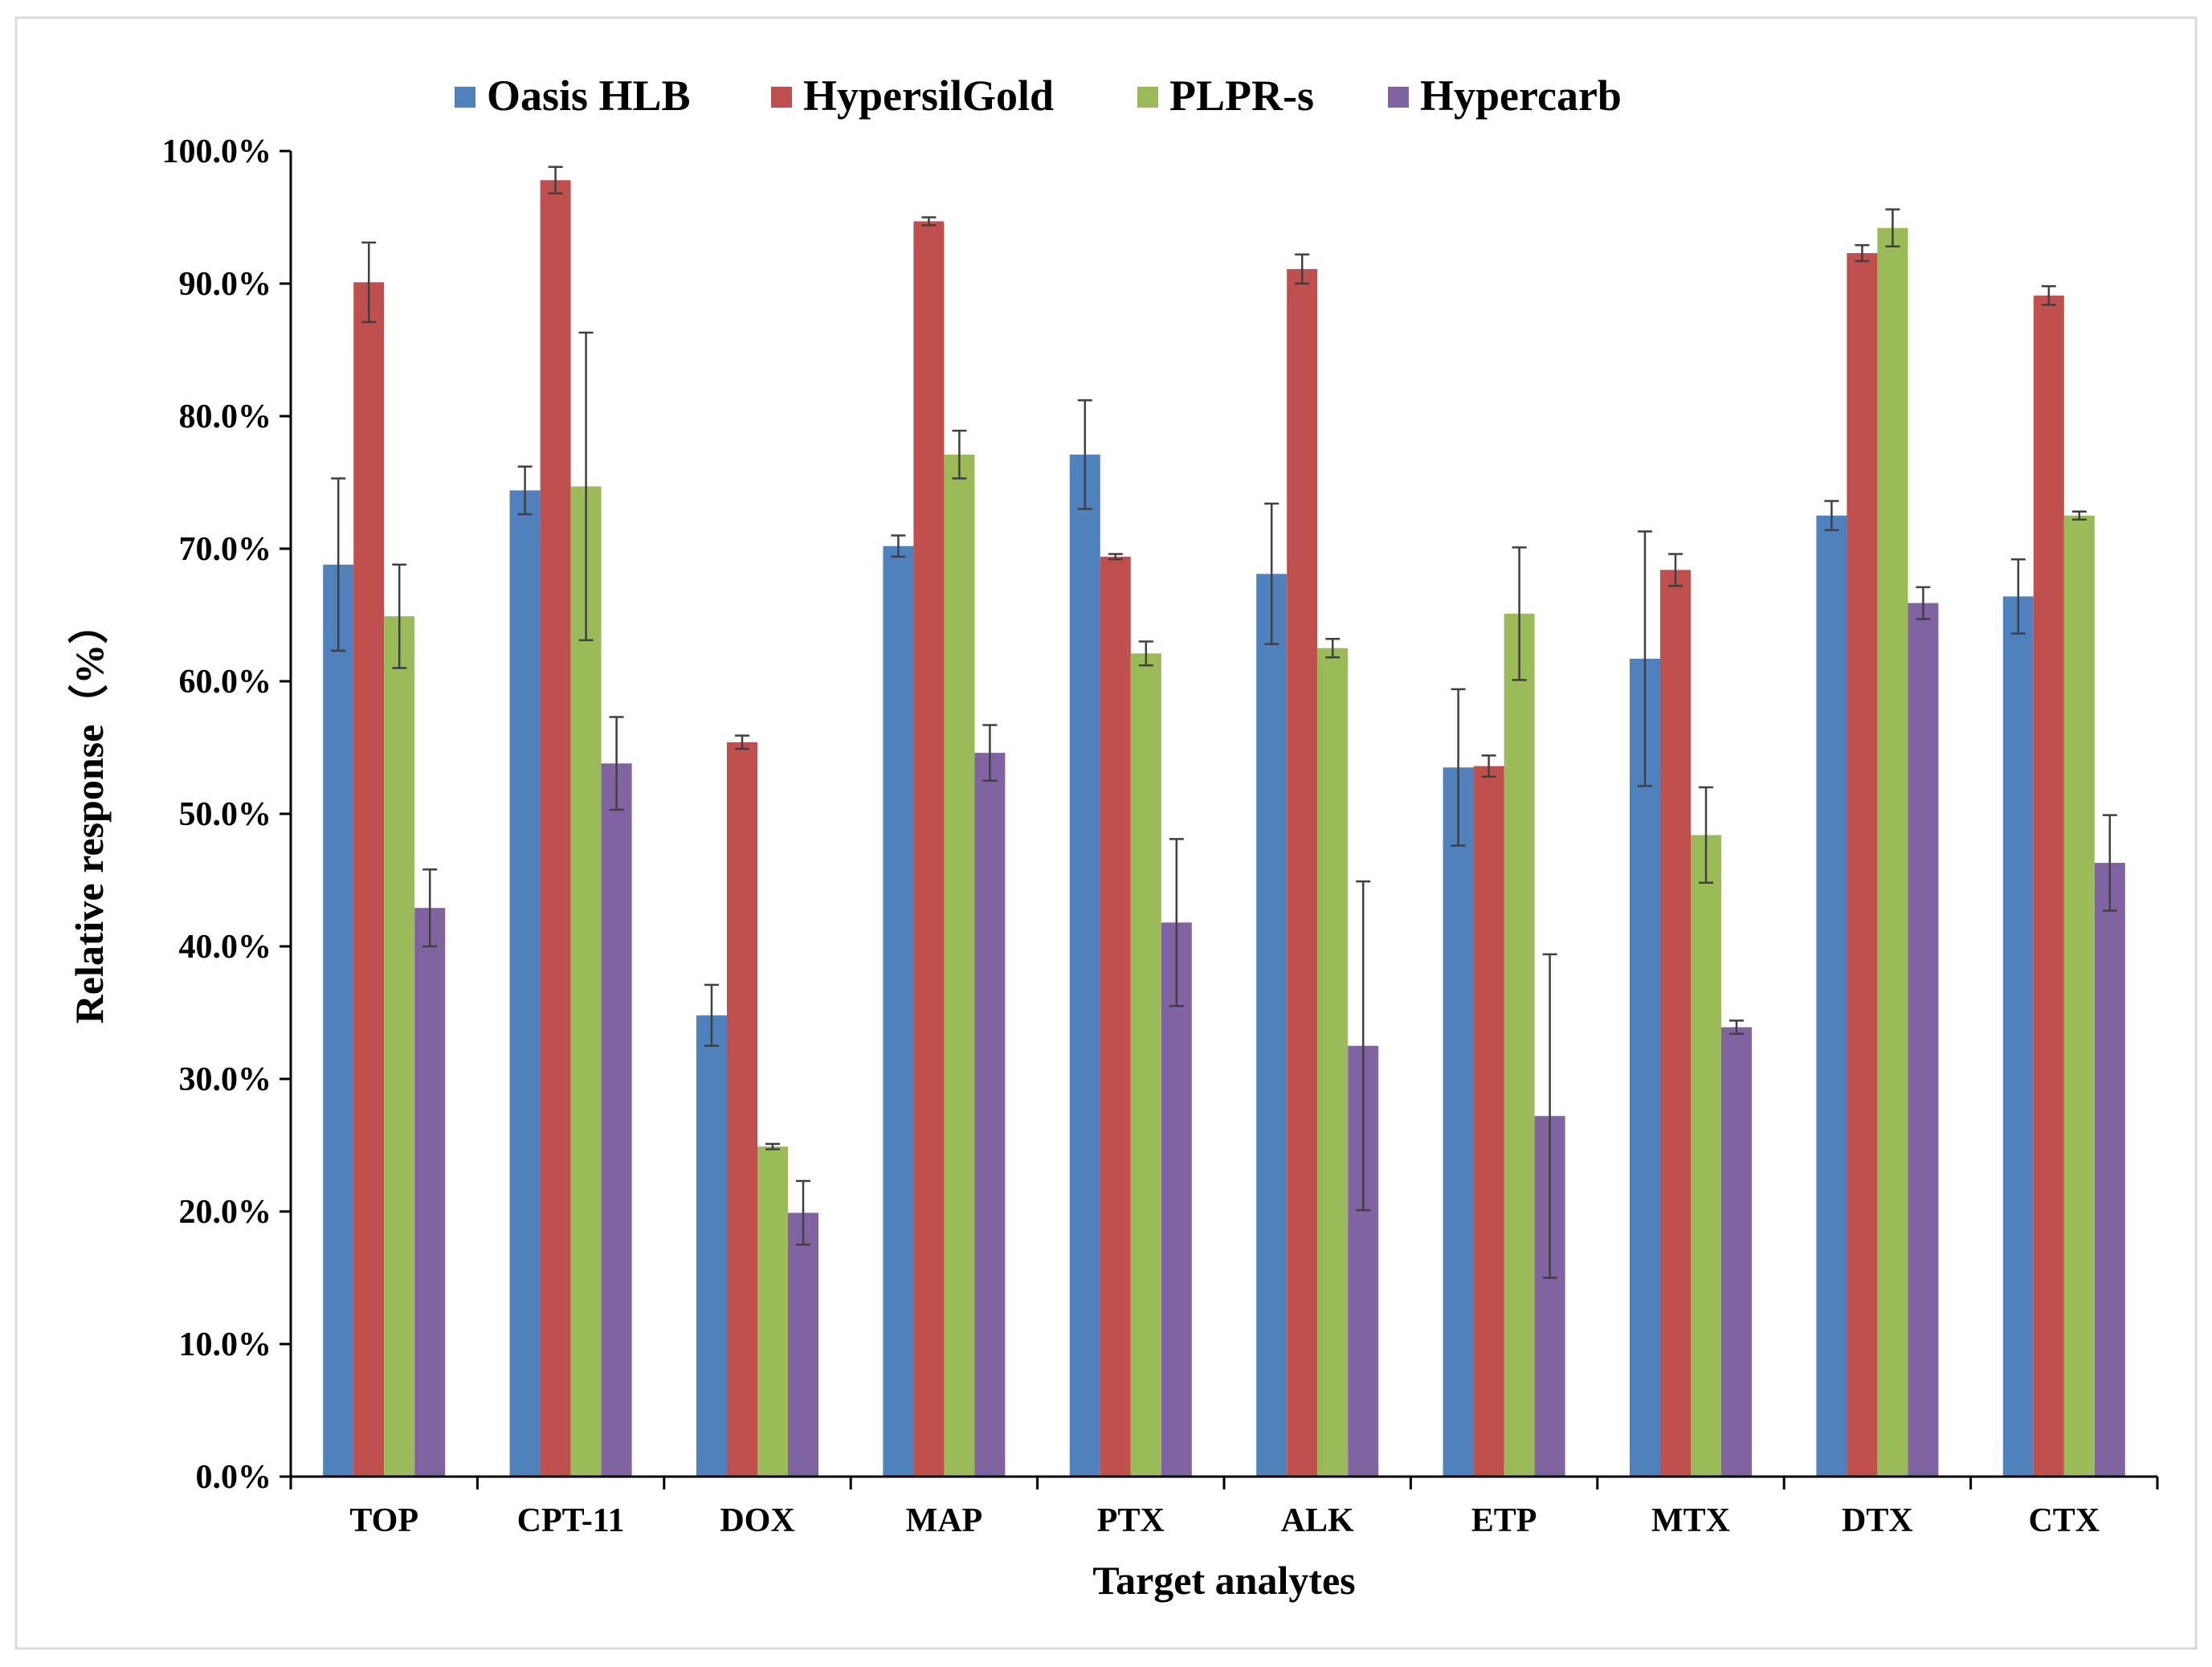 The width and height of the screenshot is (2212, 1667). I want to click on error-bar-plpr-s-ptx, so click(1145, 653).